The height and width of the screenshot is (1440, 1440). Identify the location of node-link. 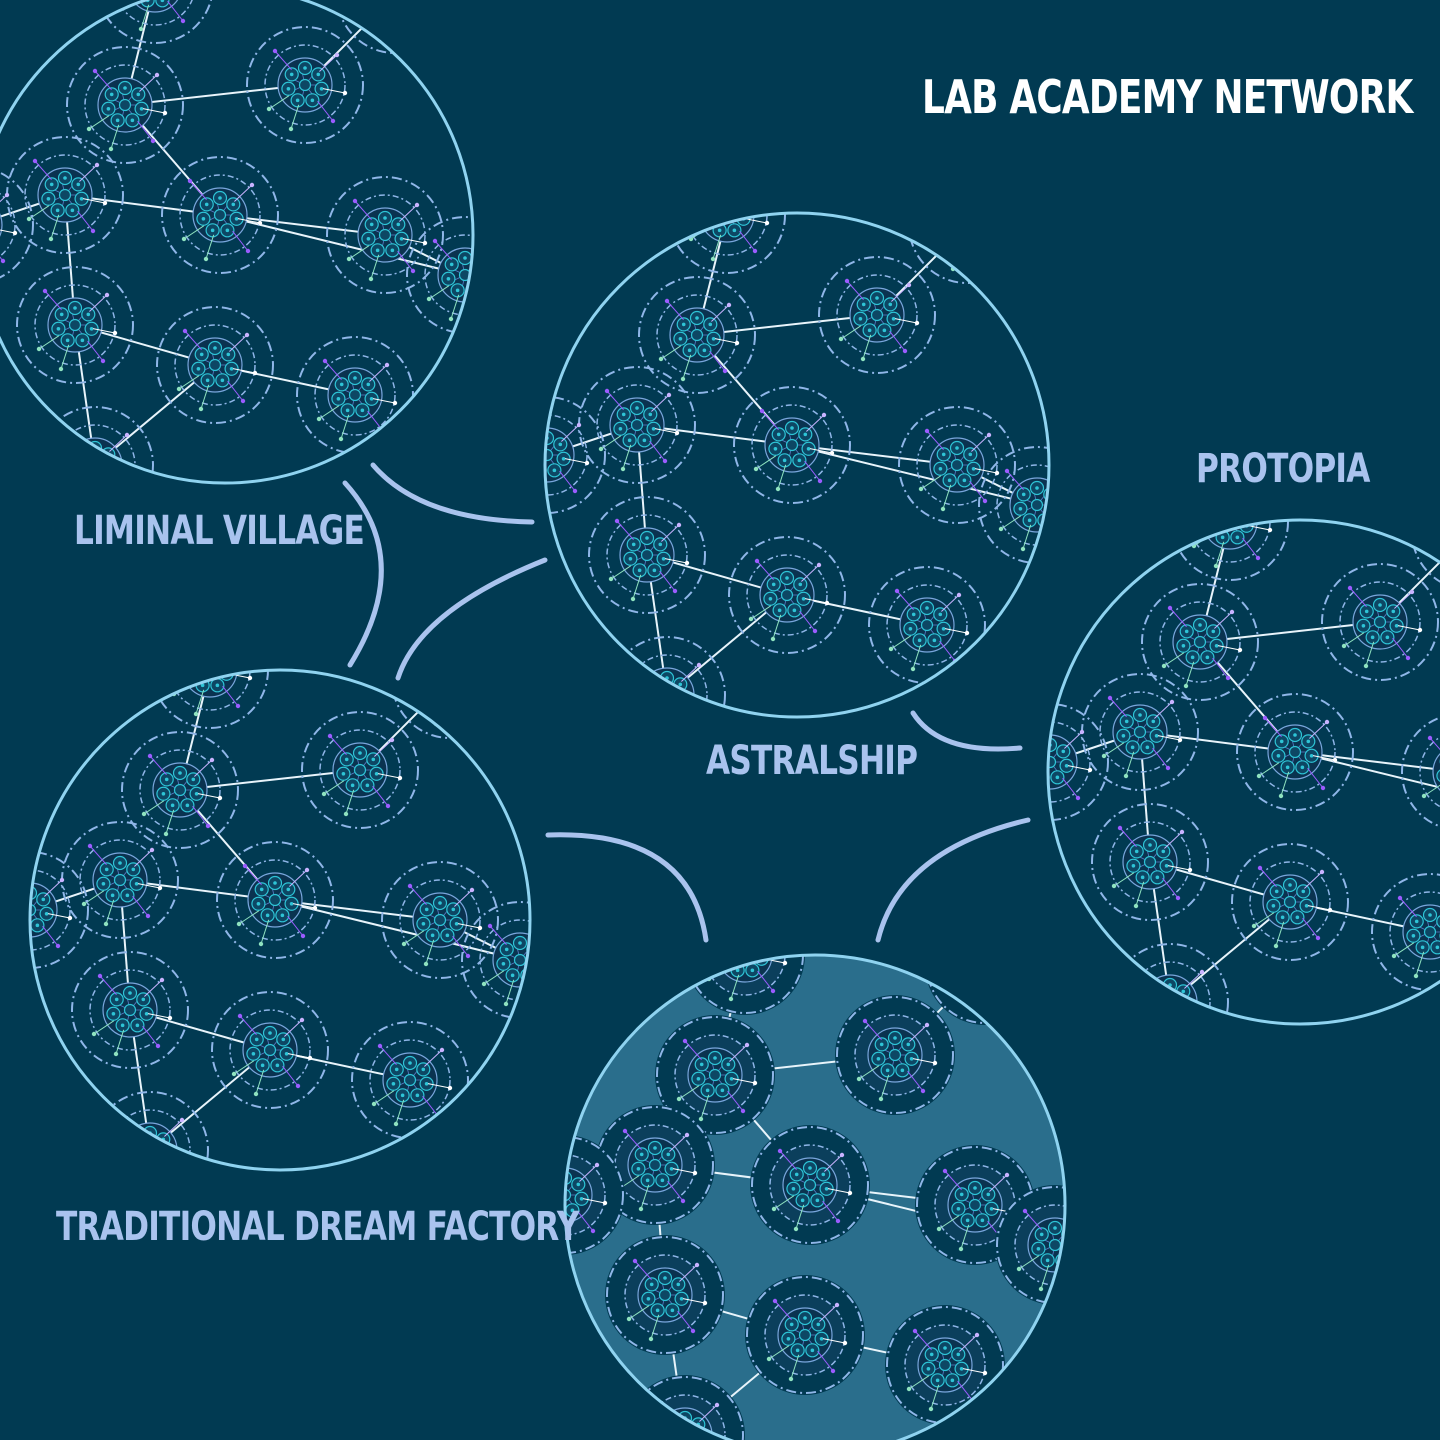
(787, 325).